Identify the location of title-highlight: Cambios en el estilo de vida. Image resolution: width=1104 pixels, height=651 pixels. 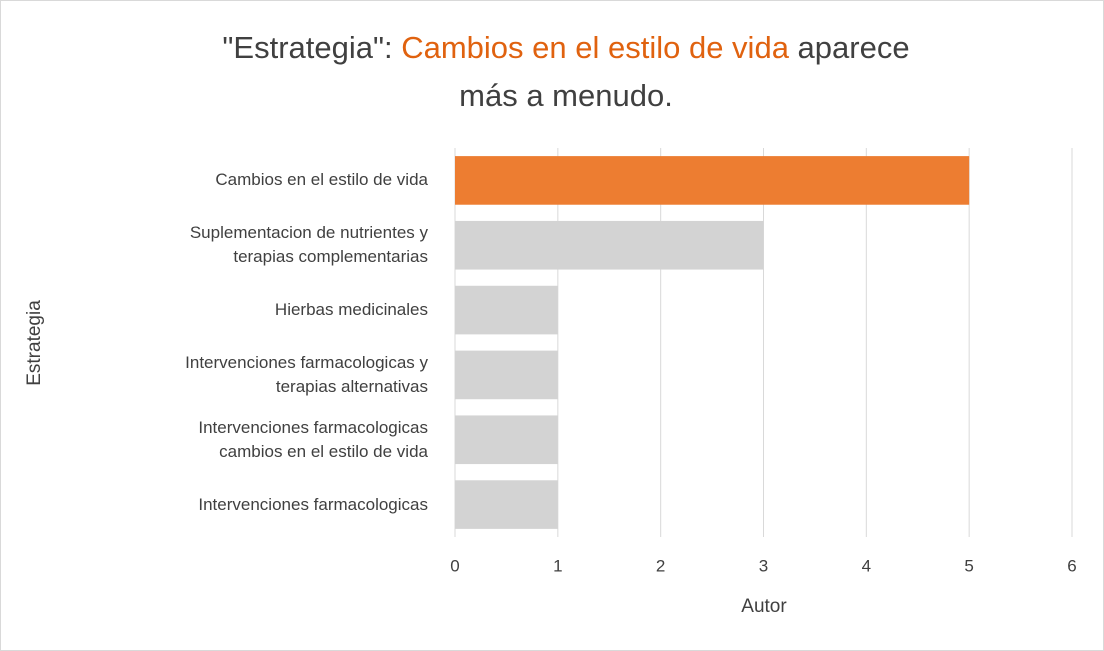
(595, 47).